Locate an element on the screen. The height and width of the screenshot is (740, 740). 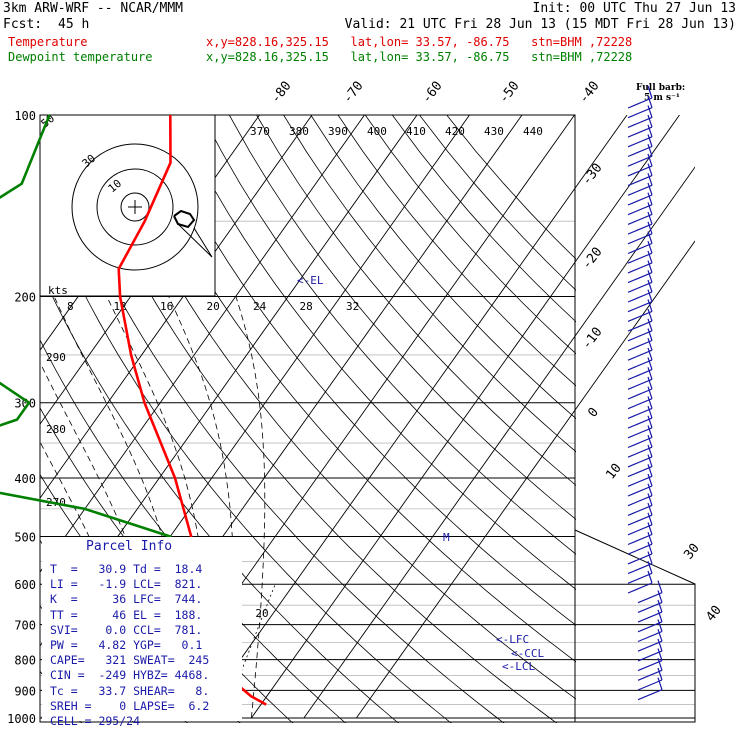
forecast-label: Fcst: is located at coordinates (23, 24).